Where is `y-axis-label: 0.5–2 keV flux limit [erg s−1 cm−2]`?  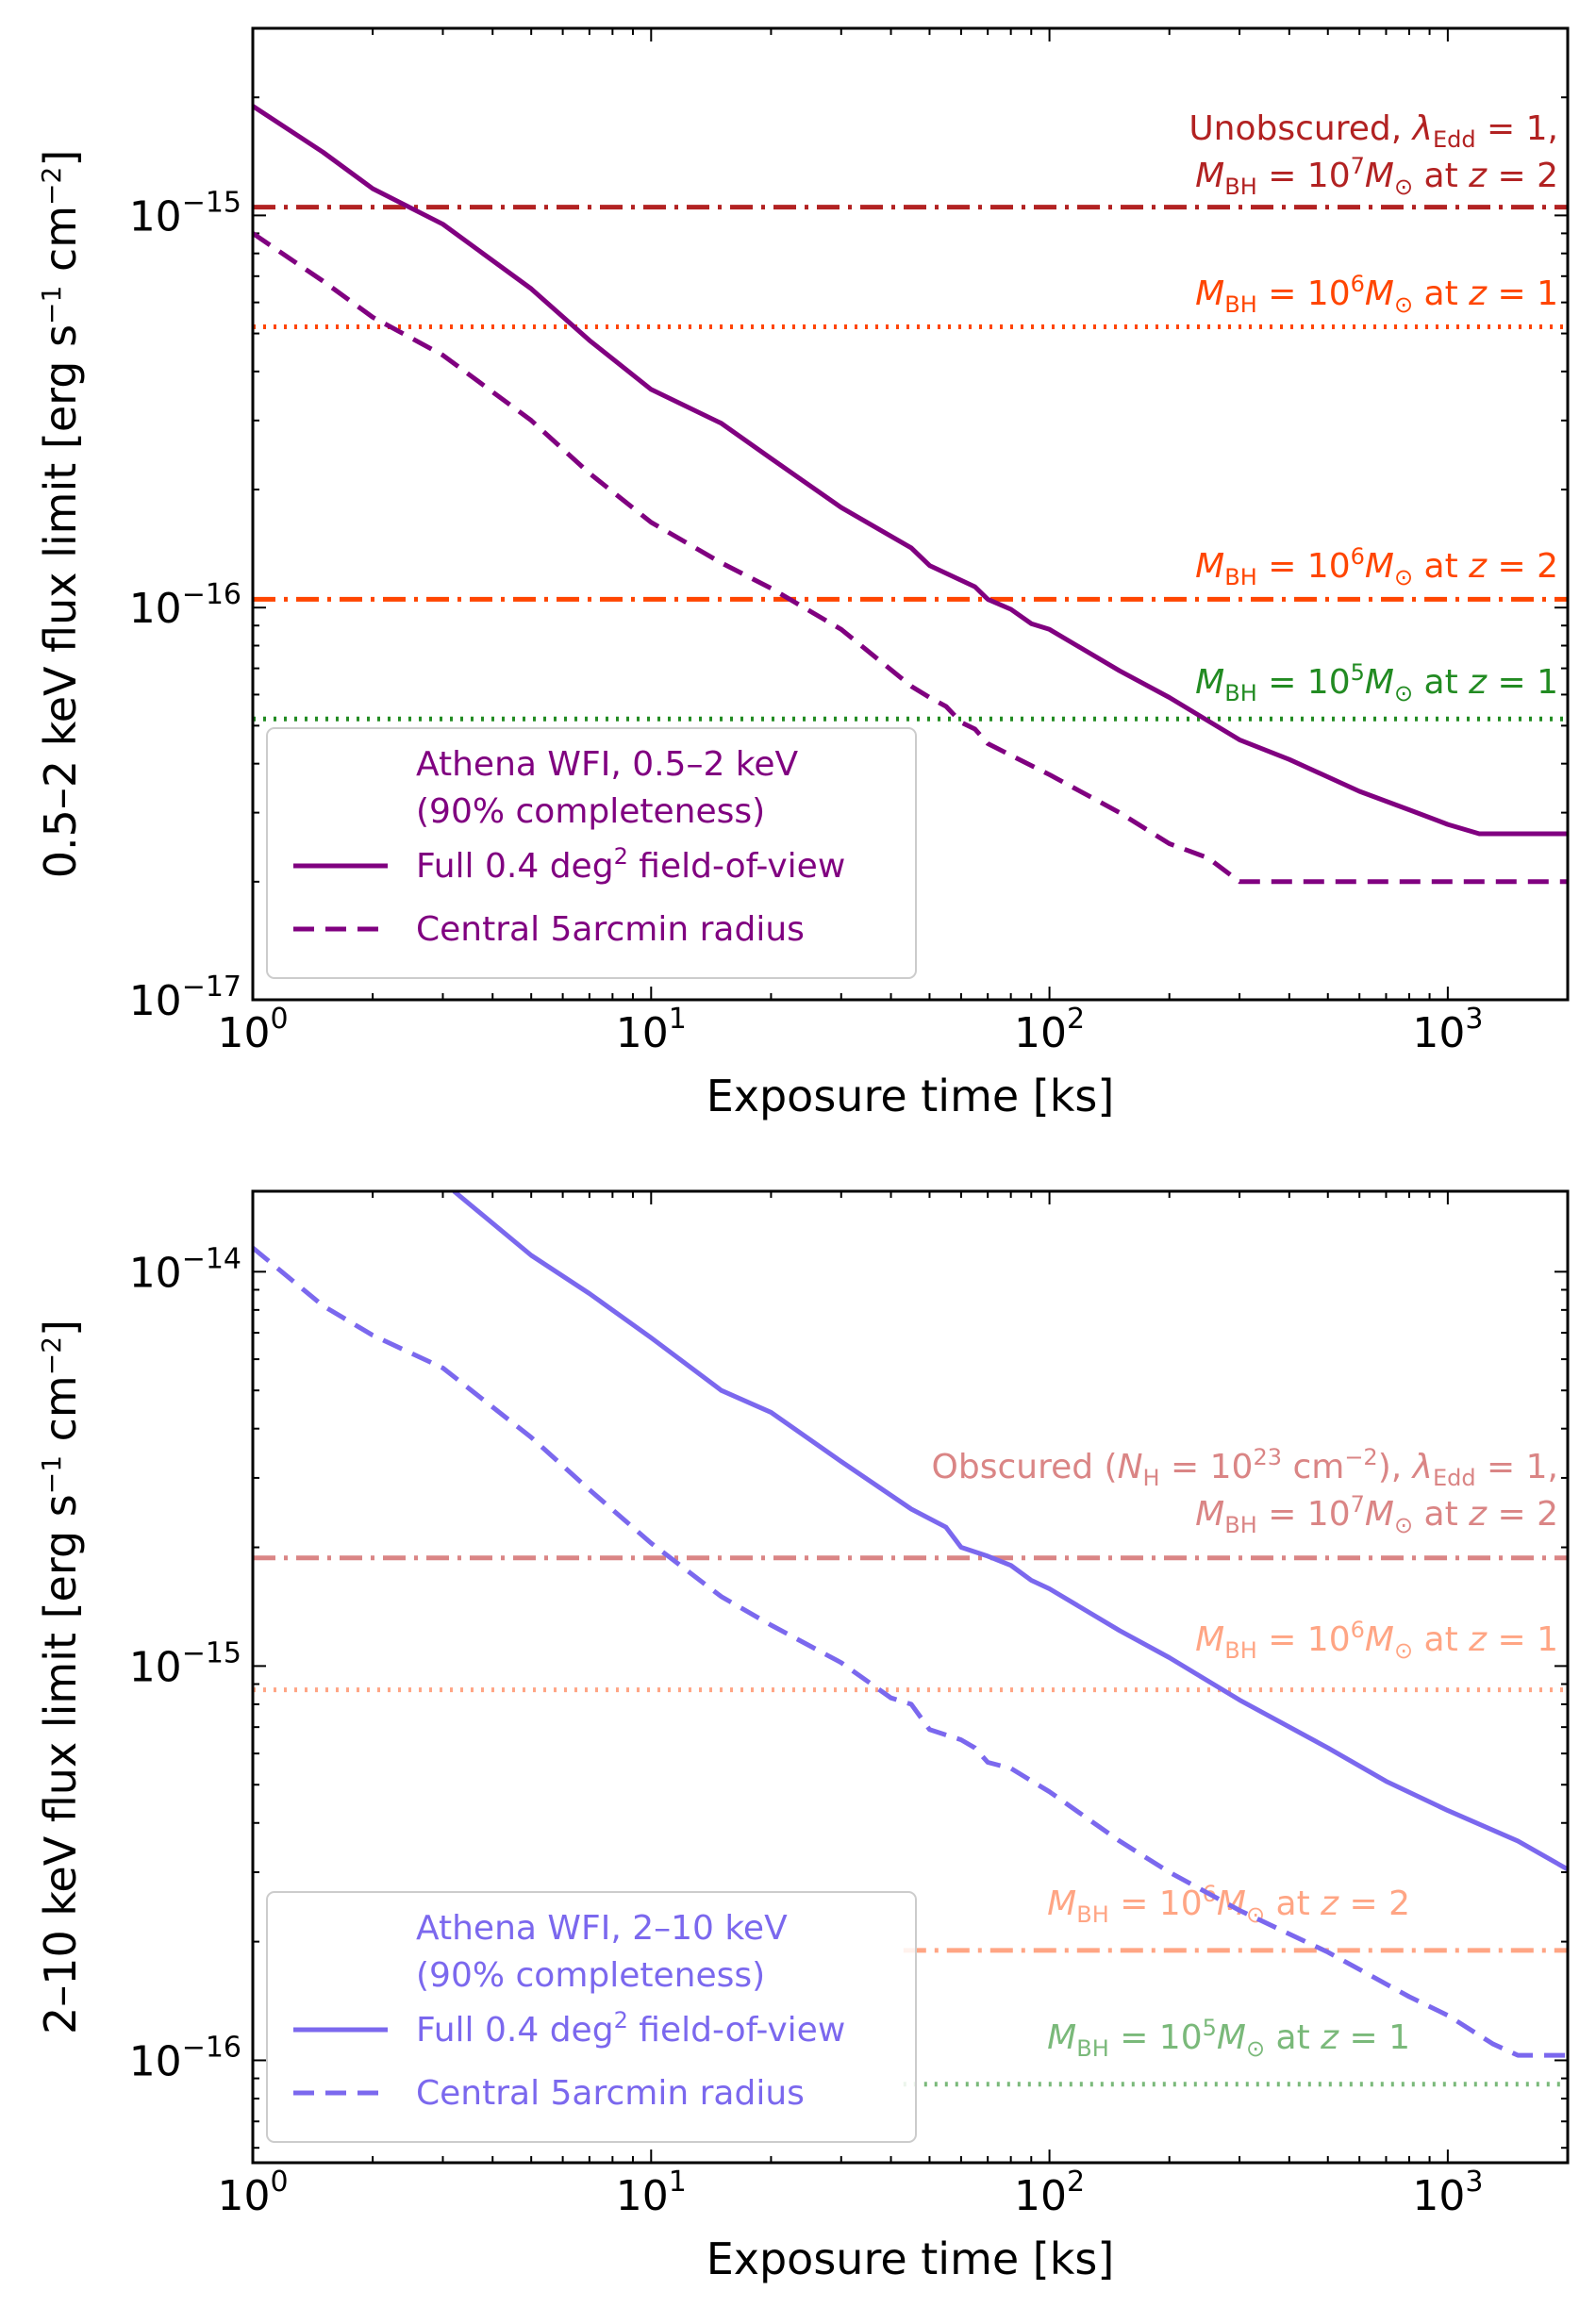
y-axis-label: 0.5–2 keV flux limit [erg s−1 cm−2] is located at coordinates (60, 514).